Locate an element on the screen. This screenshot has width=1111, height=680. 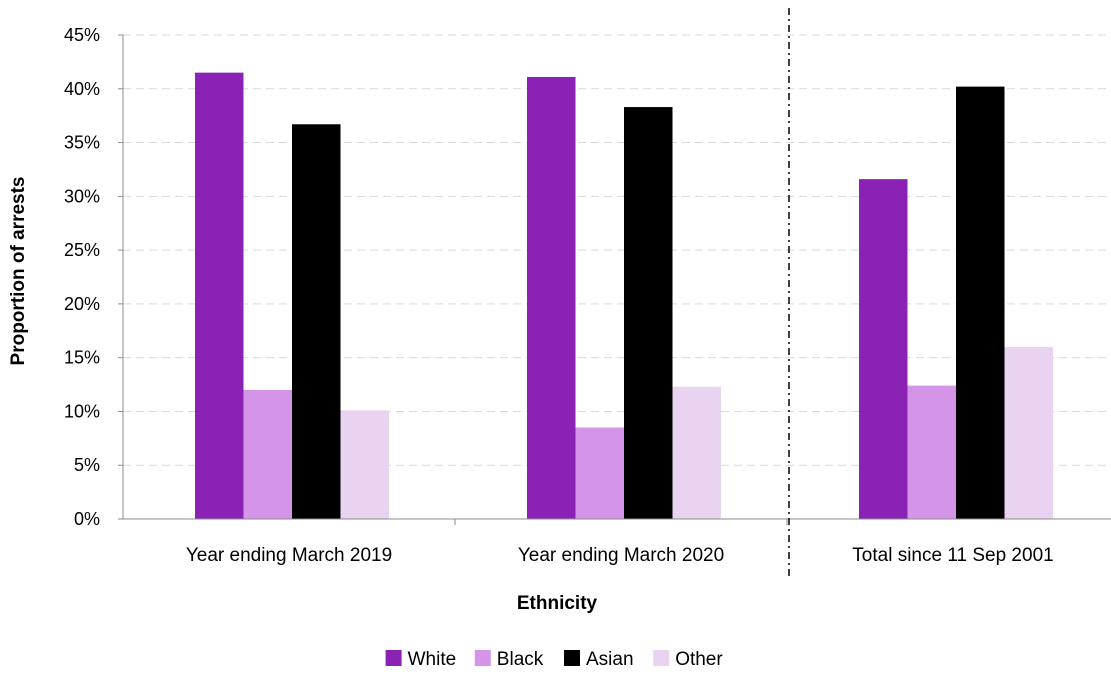
legend-swatch-other is located at coordinates (661, 658).